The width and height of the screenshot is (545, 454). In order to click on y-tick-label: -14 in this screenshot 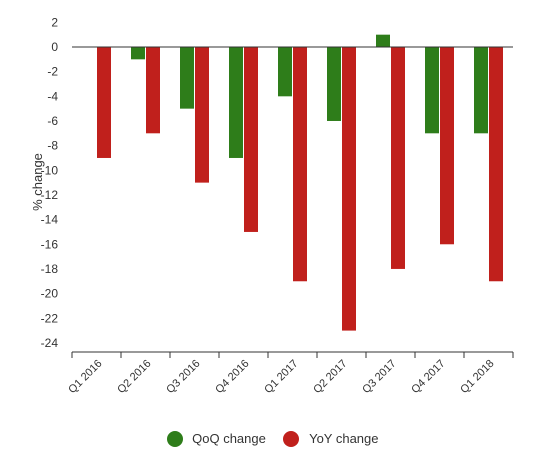, I will do `click(50, 220)`.